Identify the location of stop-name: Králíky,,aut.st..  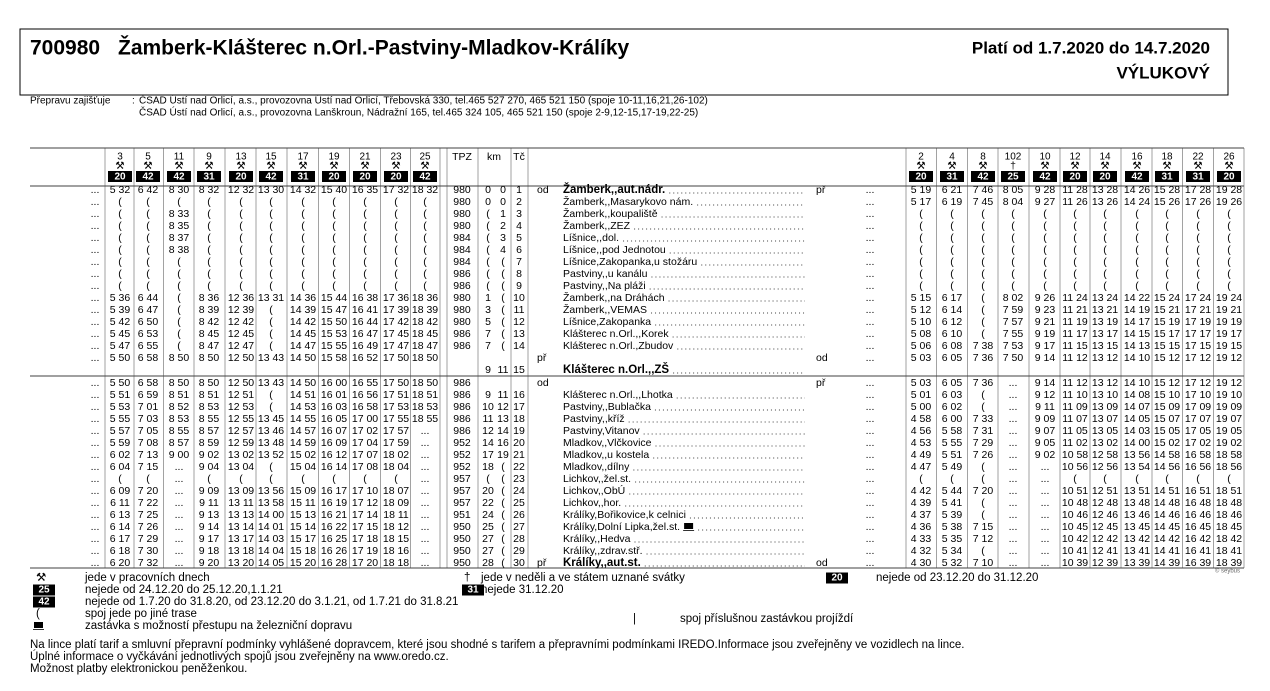
(602, 563).